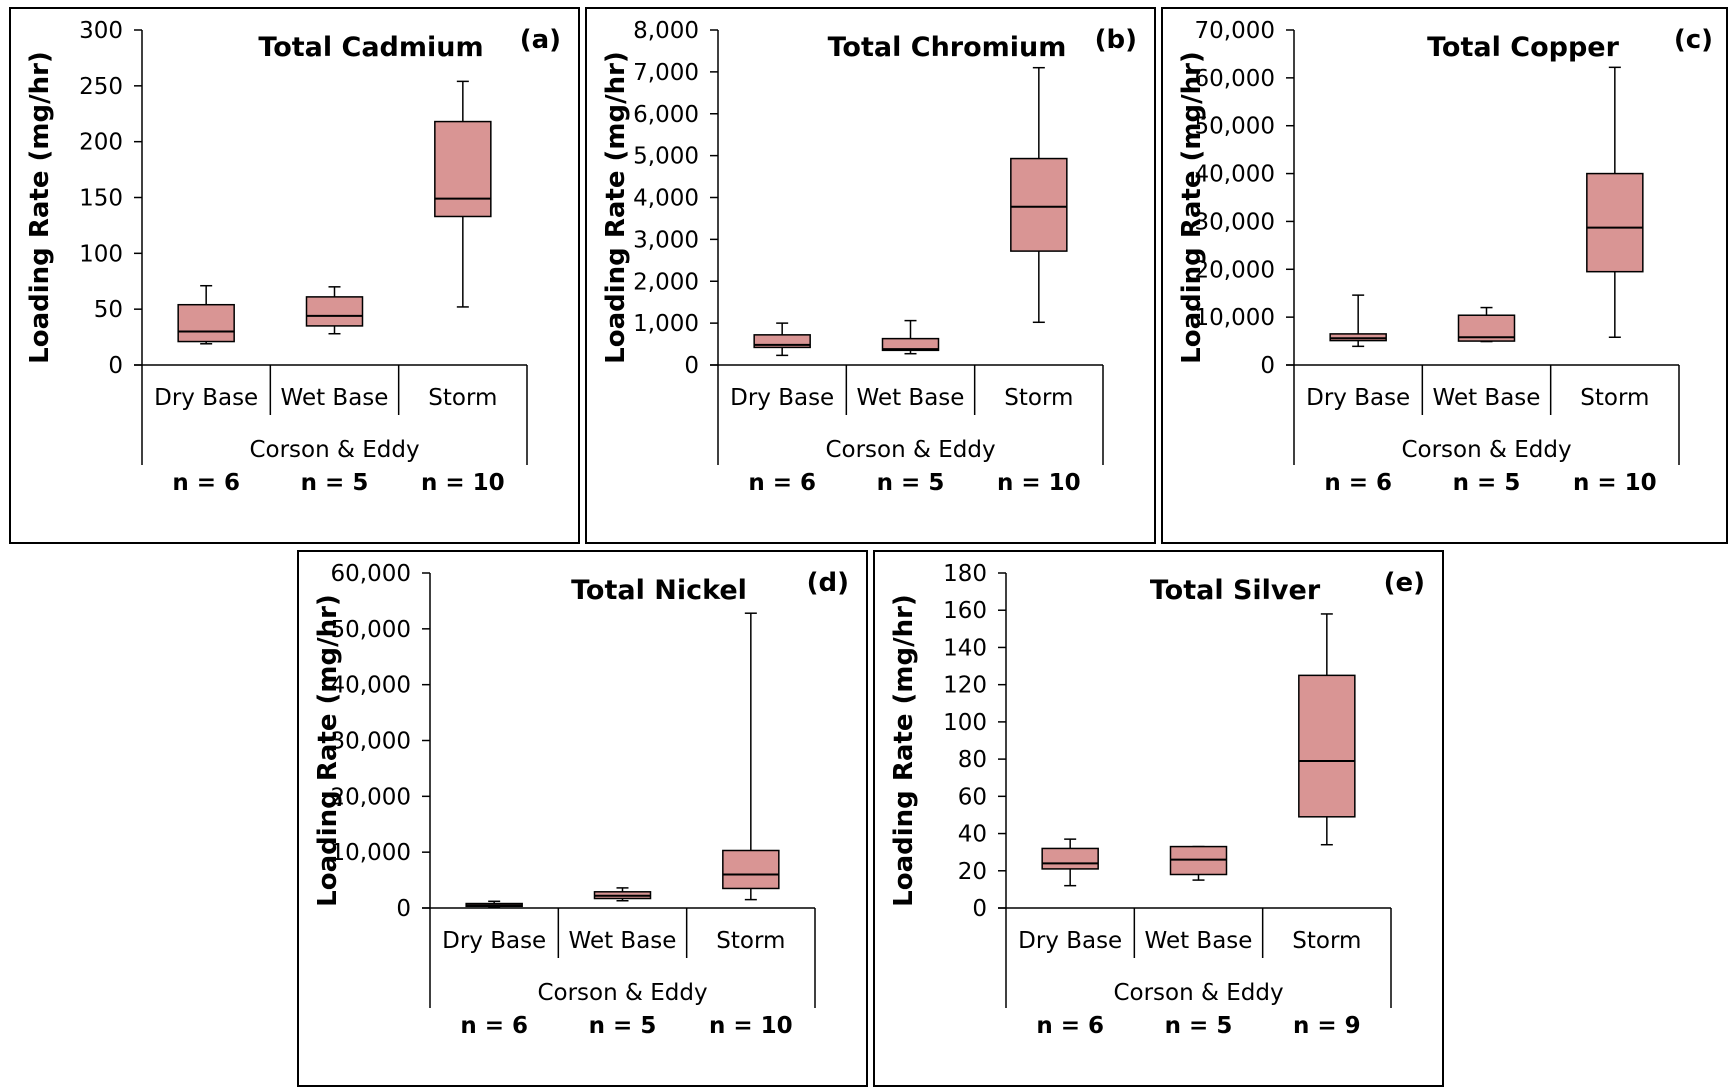  I want to click on y-tick-label: 120, so click(965, 686).